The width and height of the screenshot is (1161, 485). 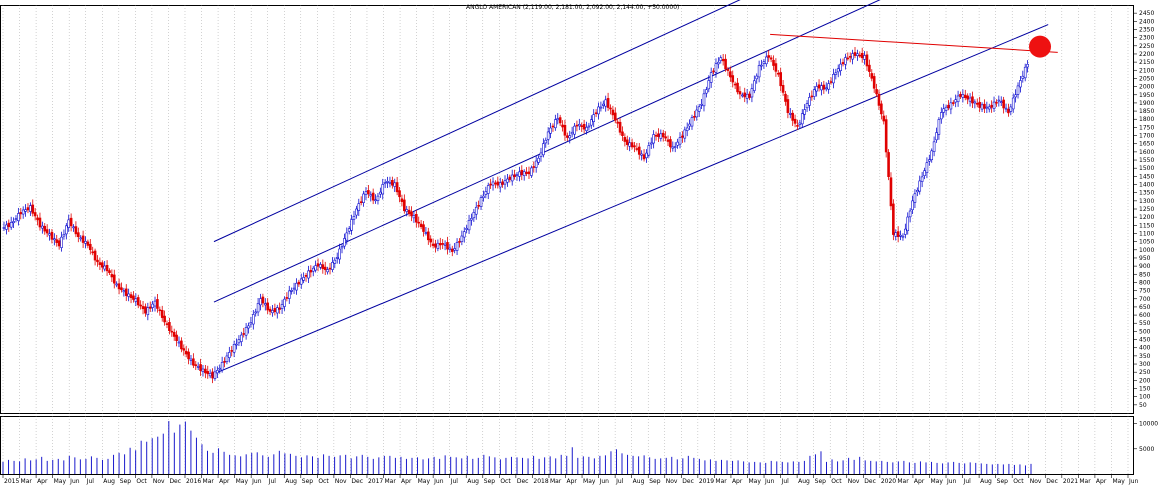 I want to click on price-tick-label: 1250, so click(x=1146, y=209).